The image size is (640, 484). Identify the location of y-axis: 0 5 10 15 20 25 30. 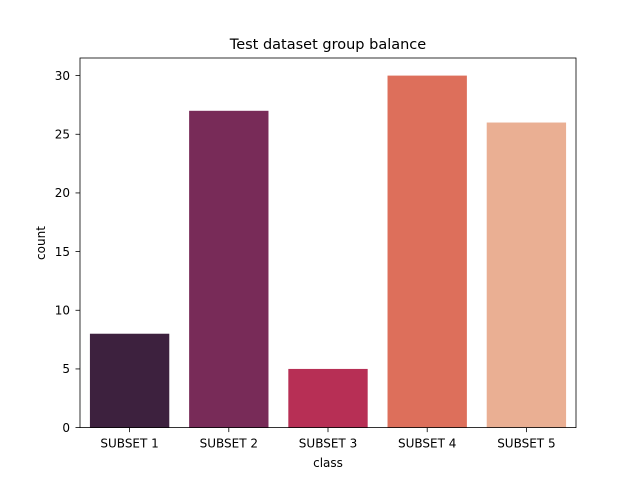
(67, 252).